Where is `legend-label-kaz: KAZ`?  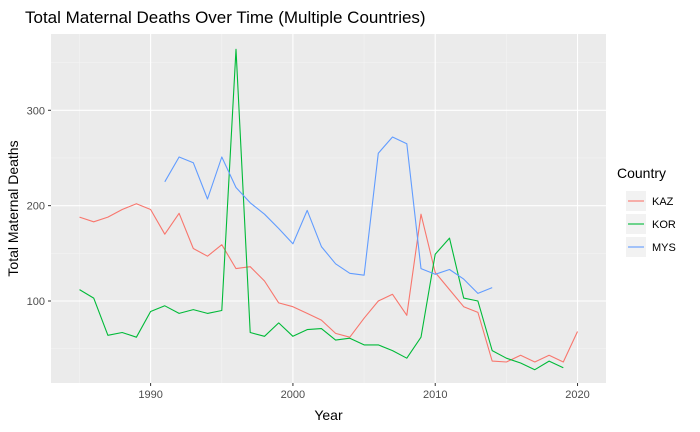 legend-label-kaz: KAZ is located at coordinates (663, 202).